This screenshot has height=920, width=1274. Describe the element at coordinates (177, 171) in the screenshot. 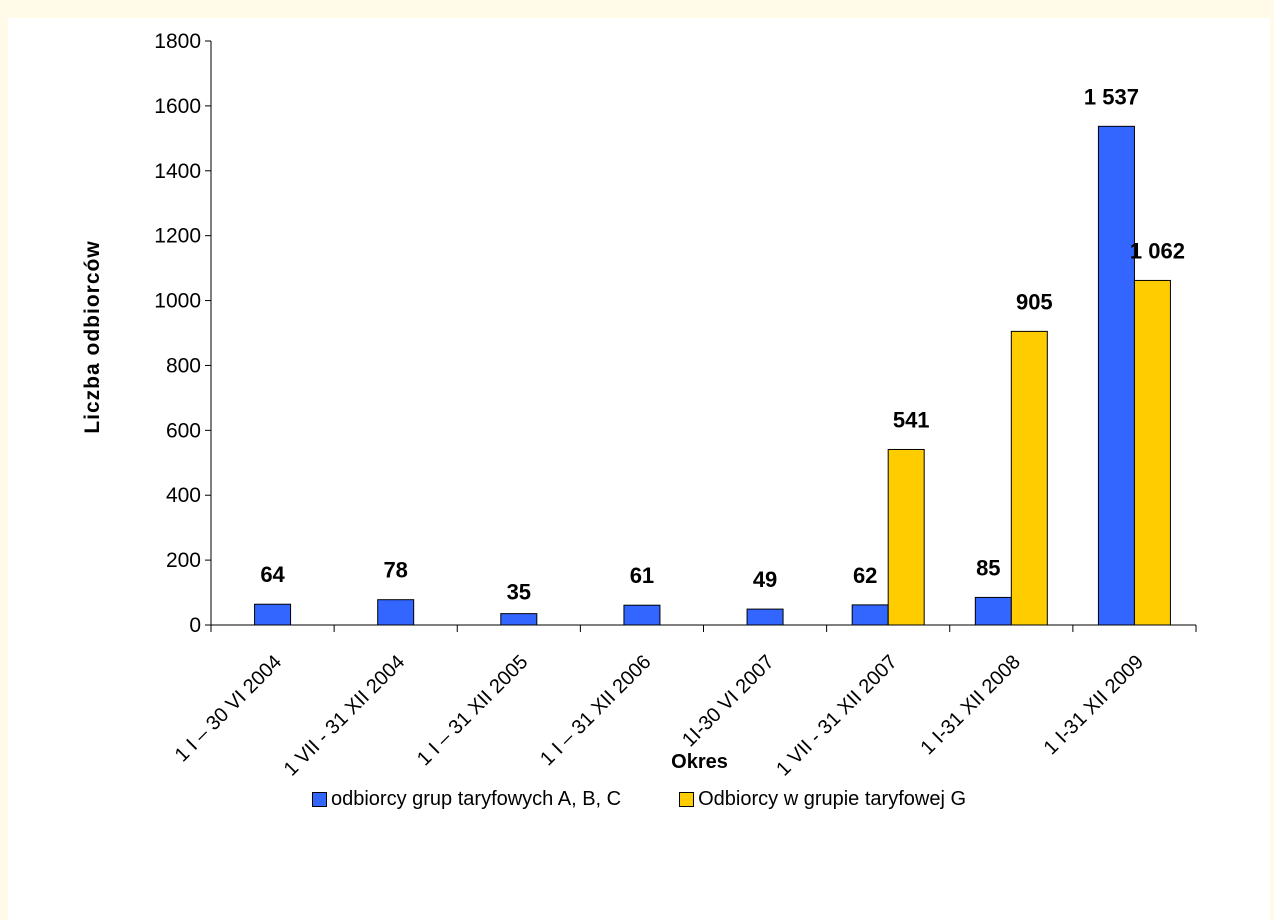

I see `y-tick-label: 1400` at that location.